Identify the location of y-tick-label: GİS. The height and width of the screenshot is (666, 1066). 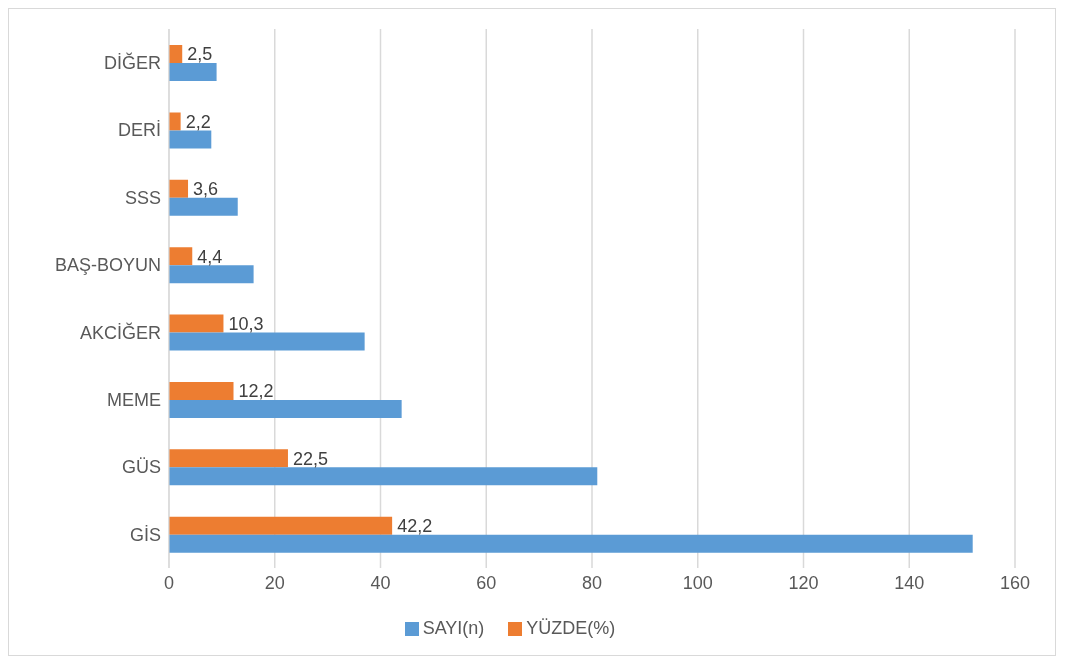
(145, 534).